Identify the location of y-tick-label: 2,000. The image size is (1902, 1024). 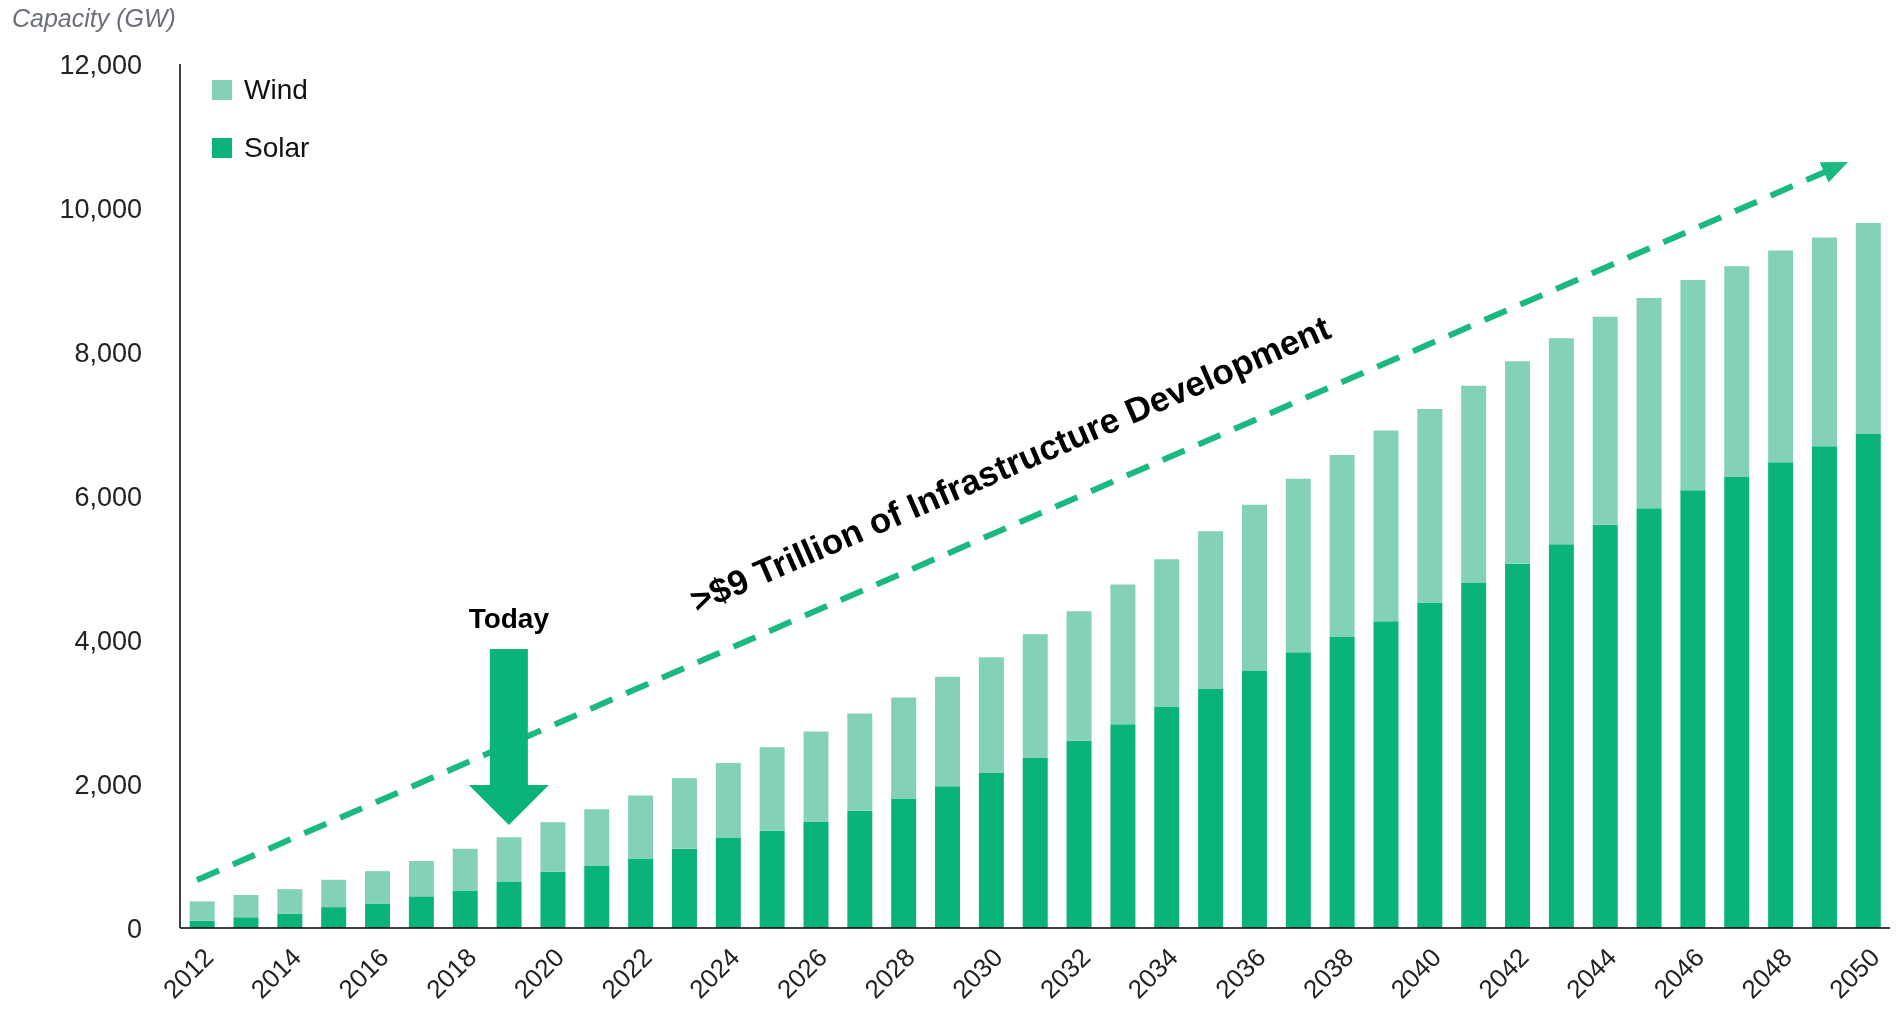
(108, 784).